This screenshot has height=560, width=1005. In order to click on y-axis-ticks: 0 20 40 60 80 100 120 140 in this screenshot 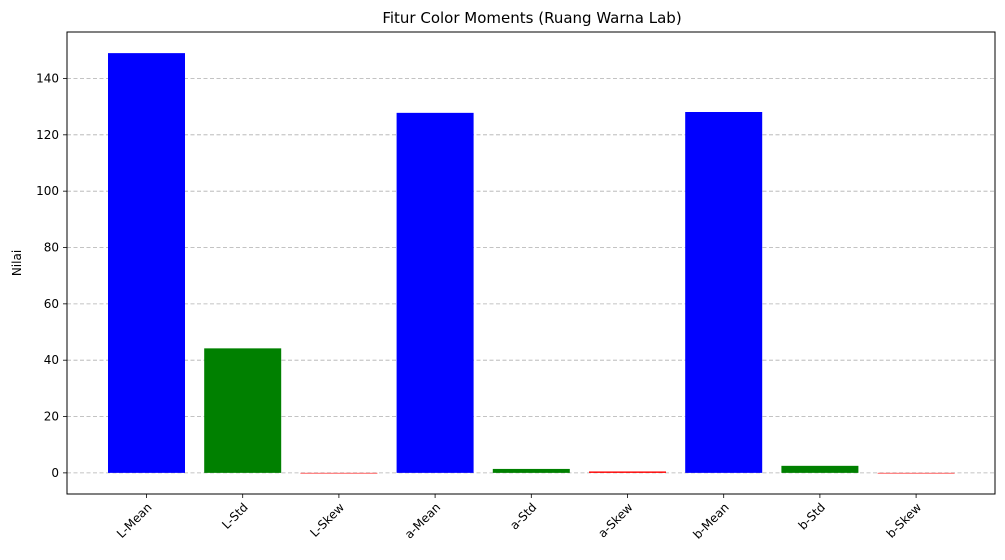, I will do `click(51, 275)`.